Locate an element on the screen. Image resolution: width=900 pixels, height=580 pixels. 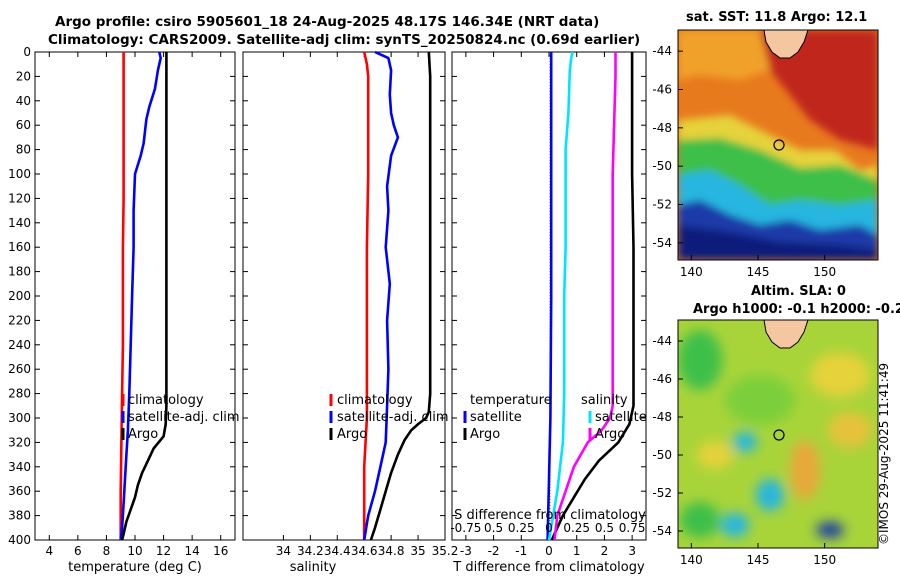
sst-latitude-axis: -44 -46 -48 -50 -52 -54 is located at coordinates (667, 147).